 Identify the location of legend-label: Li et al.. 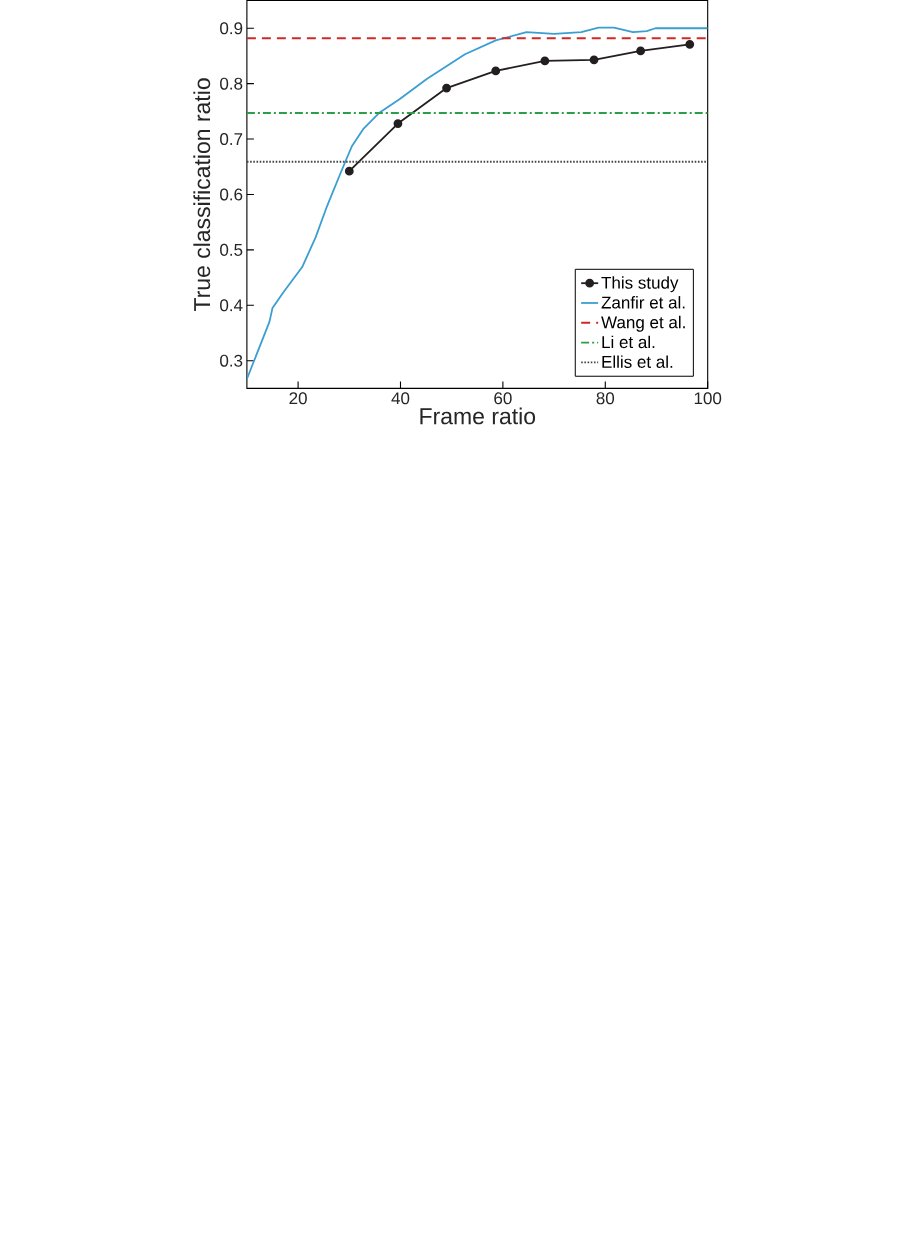
(628, 342).